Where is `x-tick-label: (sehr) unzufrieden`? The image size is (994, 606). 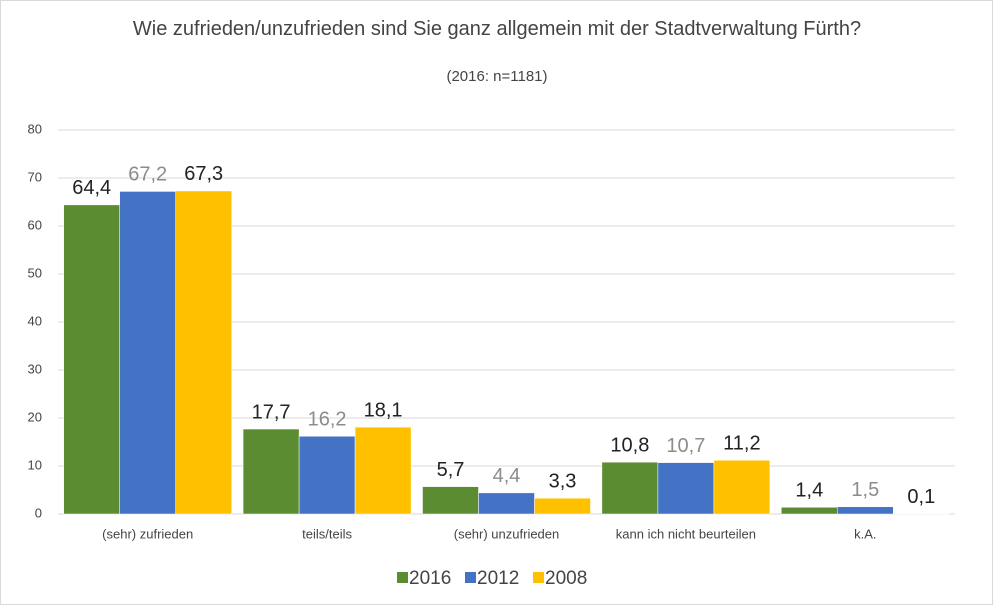 x-tick-label: (sehr) unzufrieden is located at coordinates (507, 533).